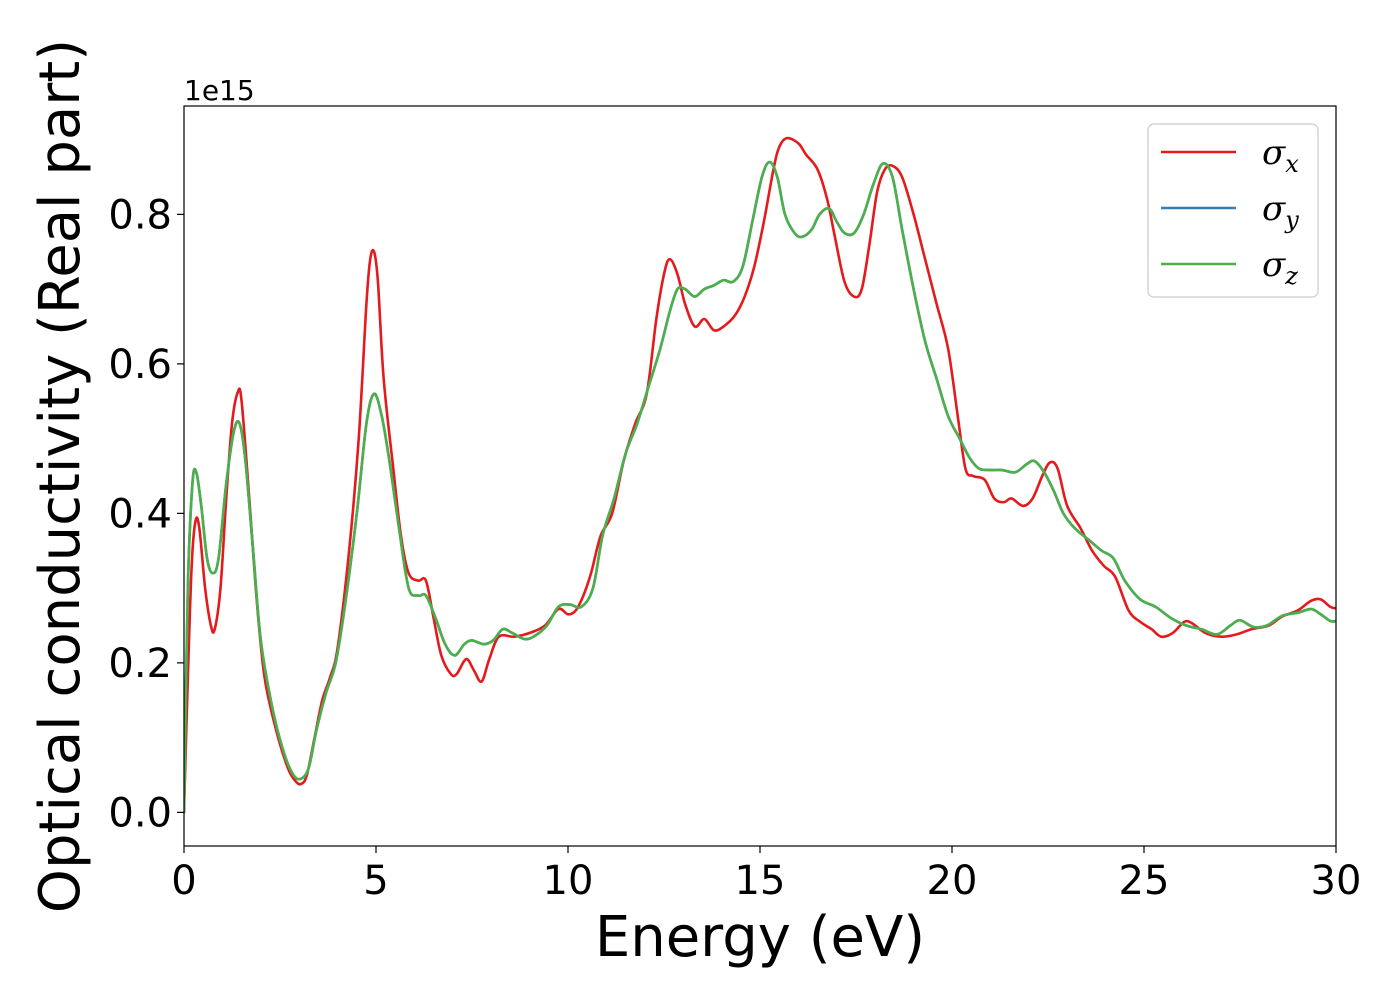 Image resolution: width=1400 pixels, height=1000 pixels. What do you see at coordinates (140, 813) in the screenshot?
I see `y-tick-label: 0.0` at bounding box center [140, 813].